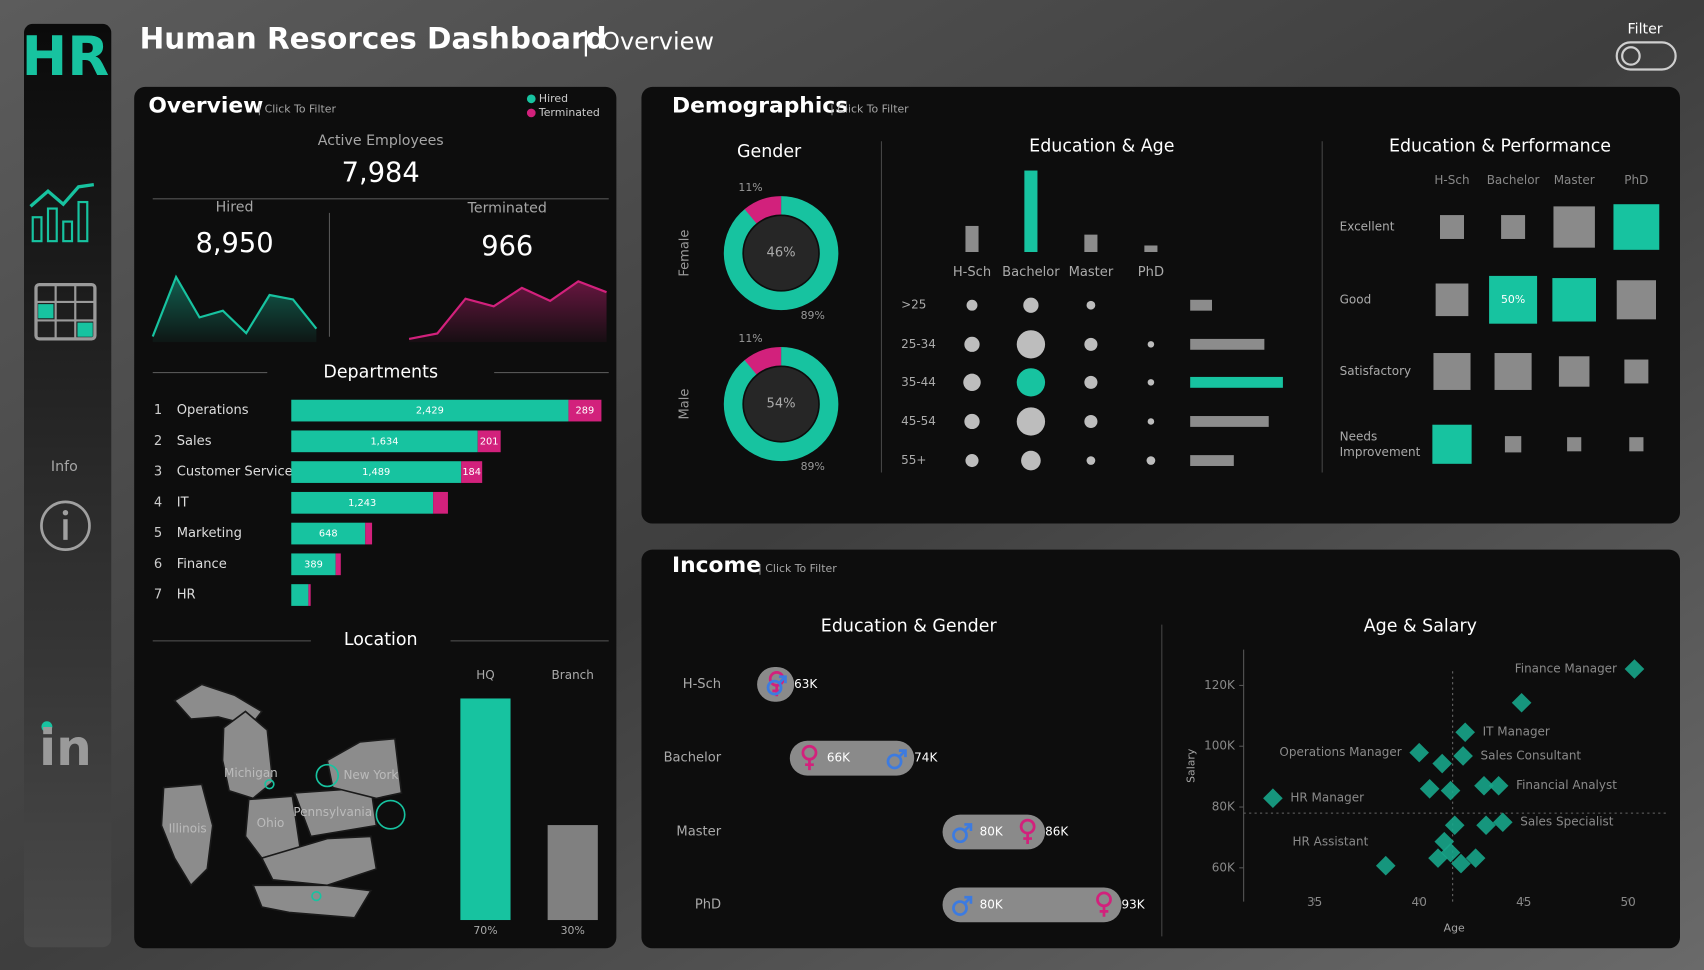 Image resolution: width=1704 pixels, height=970 pixels. Describe the element at coordinates (381, 172) in the screenshot. I see `kpi-value: 7,984` at that location.